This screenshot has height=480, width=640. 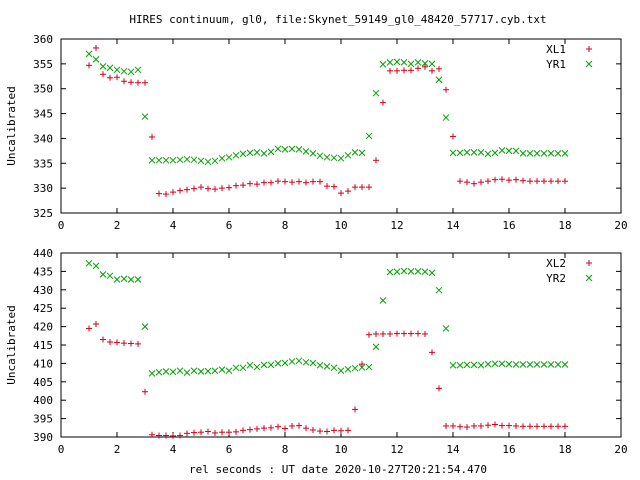 What do you see at coordinates (564, 225) in the screenshot?
I see `x-tick-label: 18` at bounding box center [564, 225].